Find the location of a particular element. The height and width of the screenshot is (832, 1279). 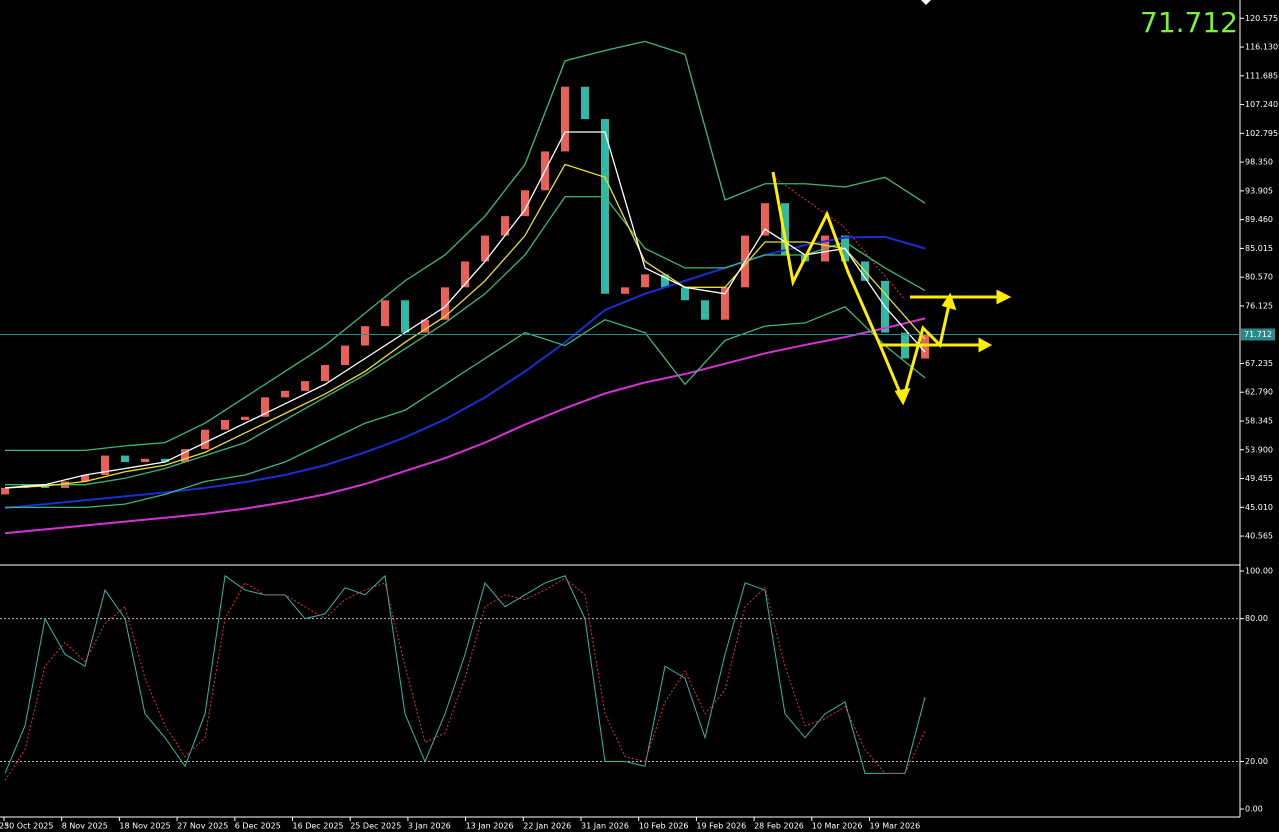

x-tick-label: 30 Oct 2025 is located at coordinates (28, 826).